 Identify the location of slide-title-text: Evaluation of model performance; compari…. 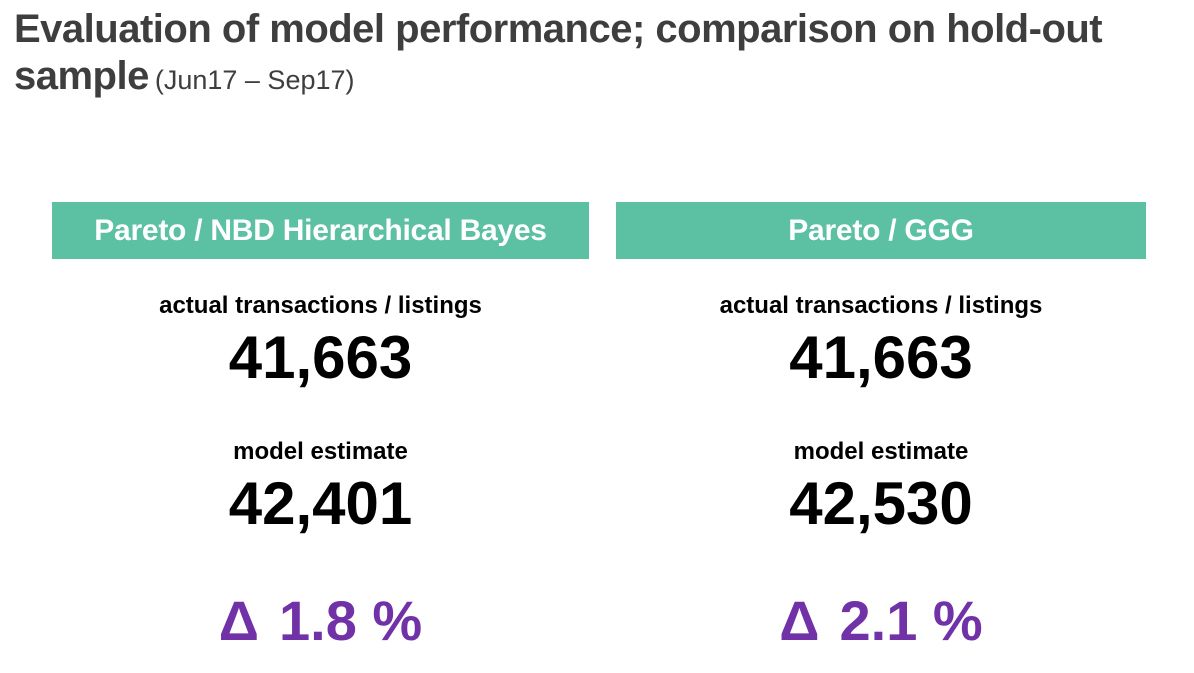
(558, 52).